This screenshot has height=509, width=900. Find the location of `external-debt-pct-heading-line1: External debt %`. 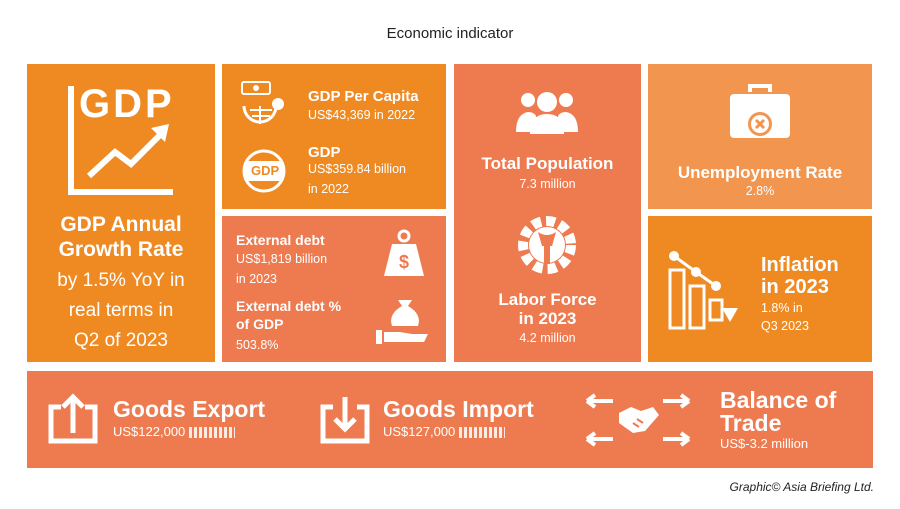

external-debt-pct-heading-line1: External debt % is located at coordinates (289, 306).